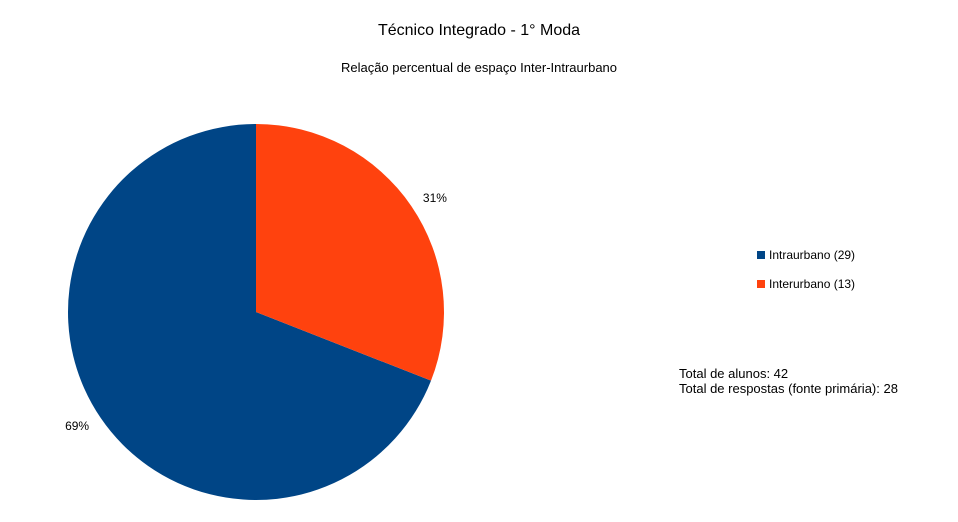  I want to click on legend-label-interurbano: Interurbano (13), so click(812, 284).